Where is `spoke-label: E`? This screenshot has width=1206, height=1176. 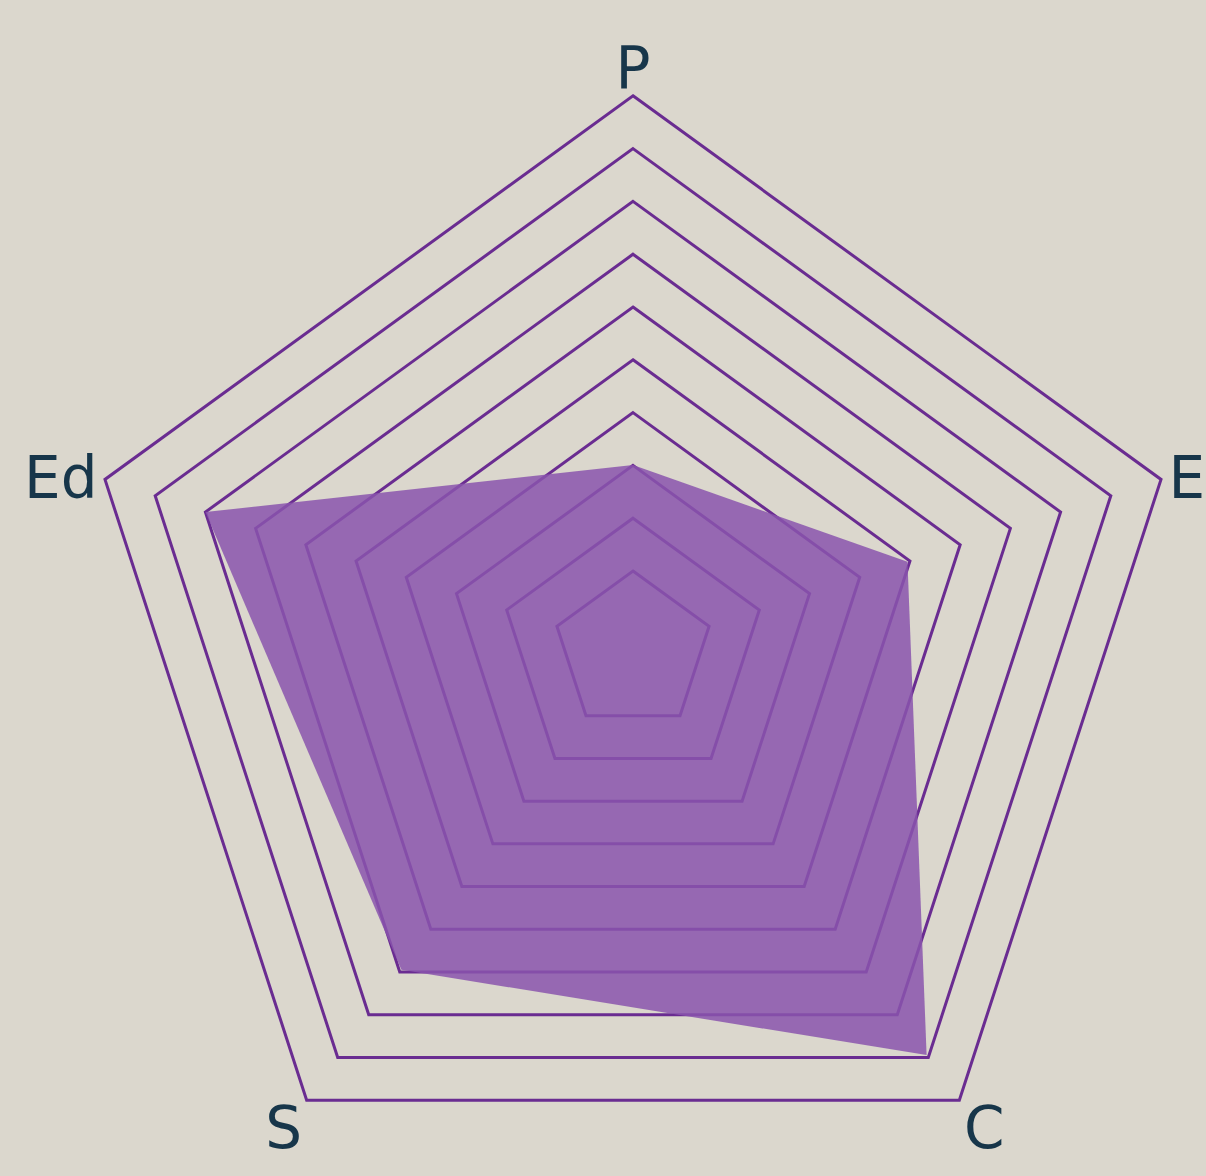
spoke-label: E is located at coordinates (1187, 477).